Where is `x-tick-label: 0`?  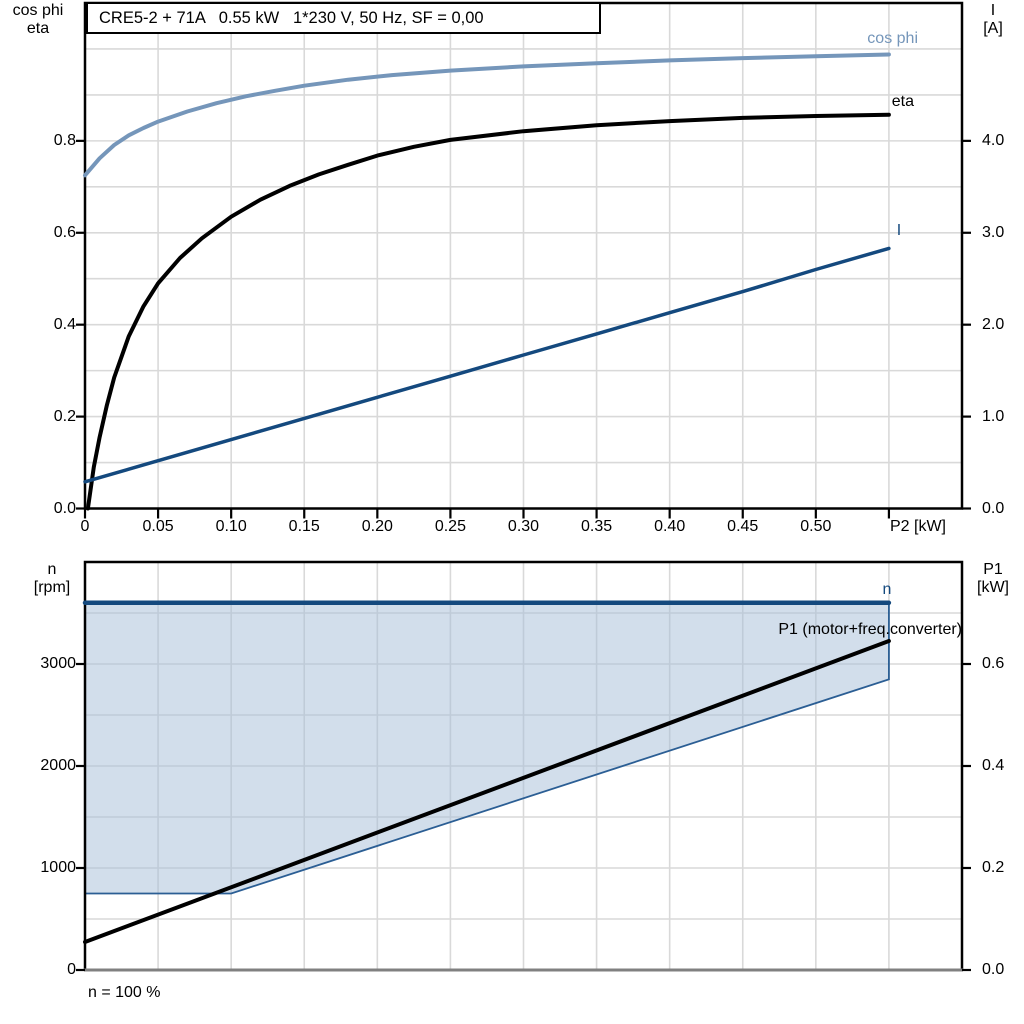 x-tick-label: 0 is located at coordinates (85, 526).